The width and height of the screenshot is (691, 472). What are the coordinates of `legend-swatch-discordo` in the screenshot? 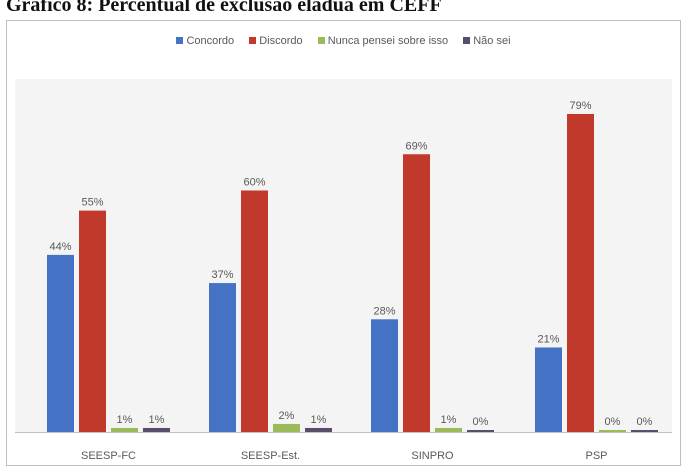 It's located at (253, 40).